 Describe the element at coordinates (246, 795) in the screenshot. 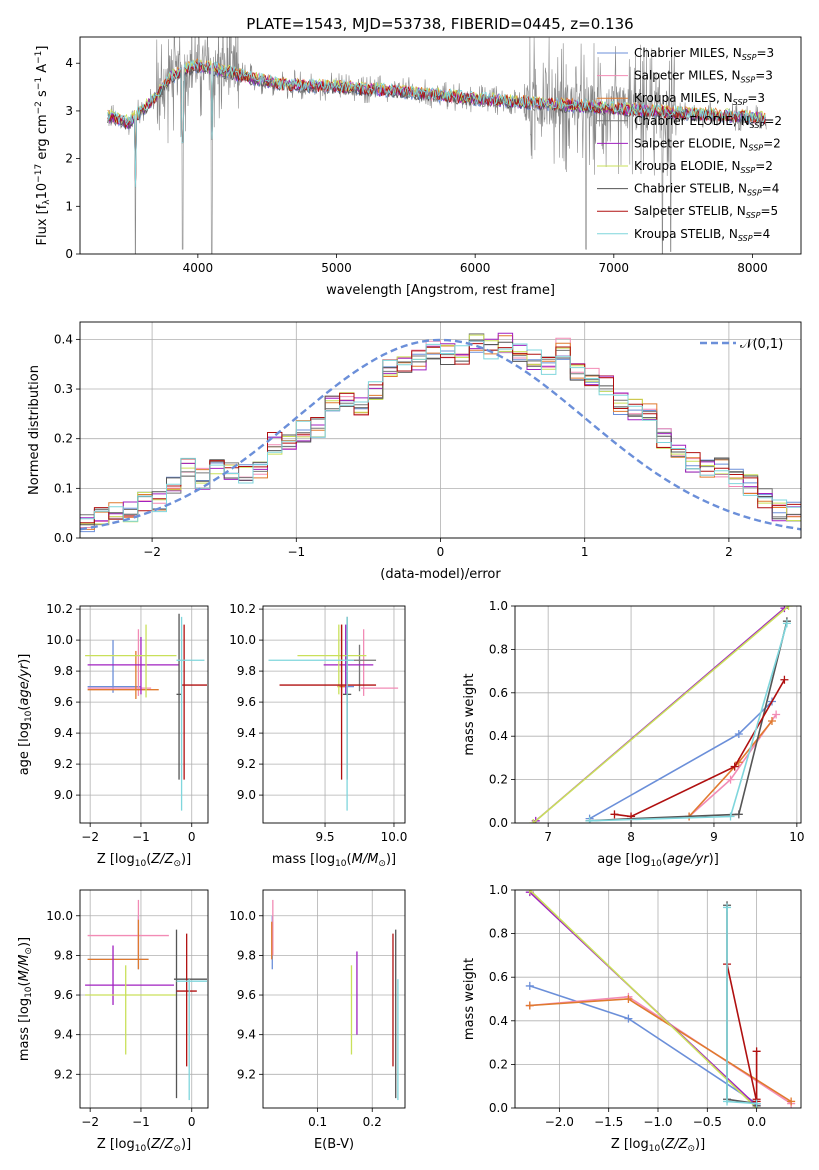

I see `y-tick-label: 9.0` at that location.